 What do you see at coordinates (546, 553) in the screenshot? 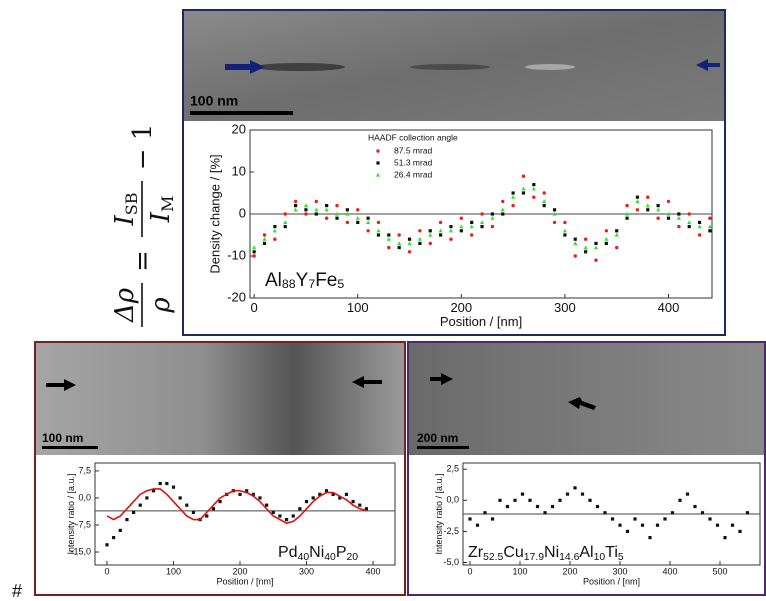
I see `composition-label: Zr52.5Cu17.9Ni14.6Al10Ti5` at bounding box center [546, 553].